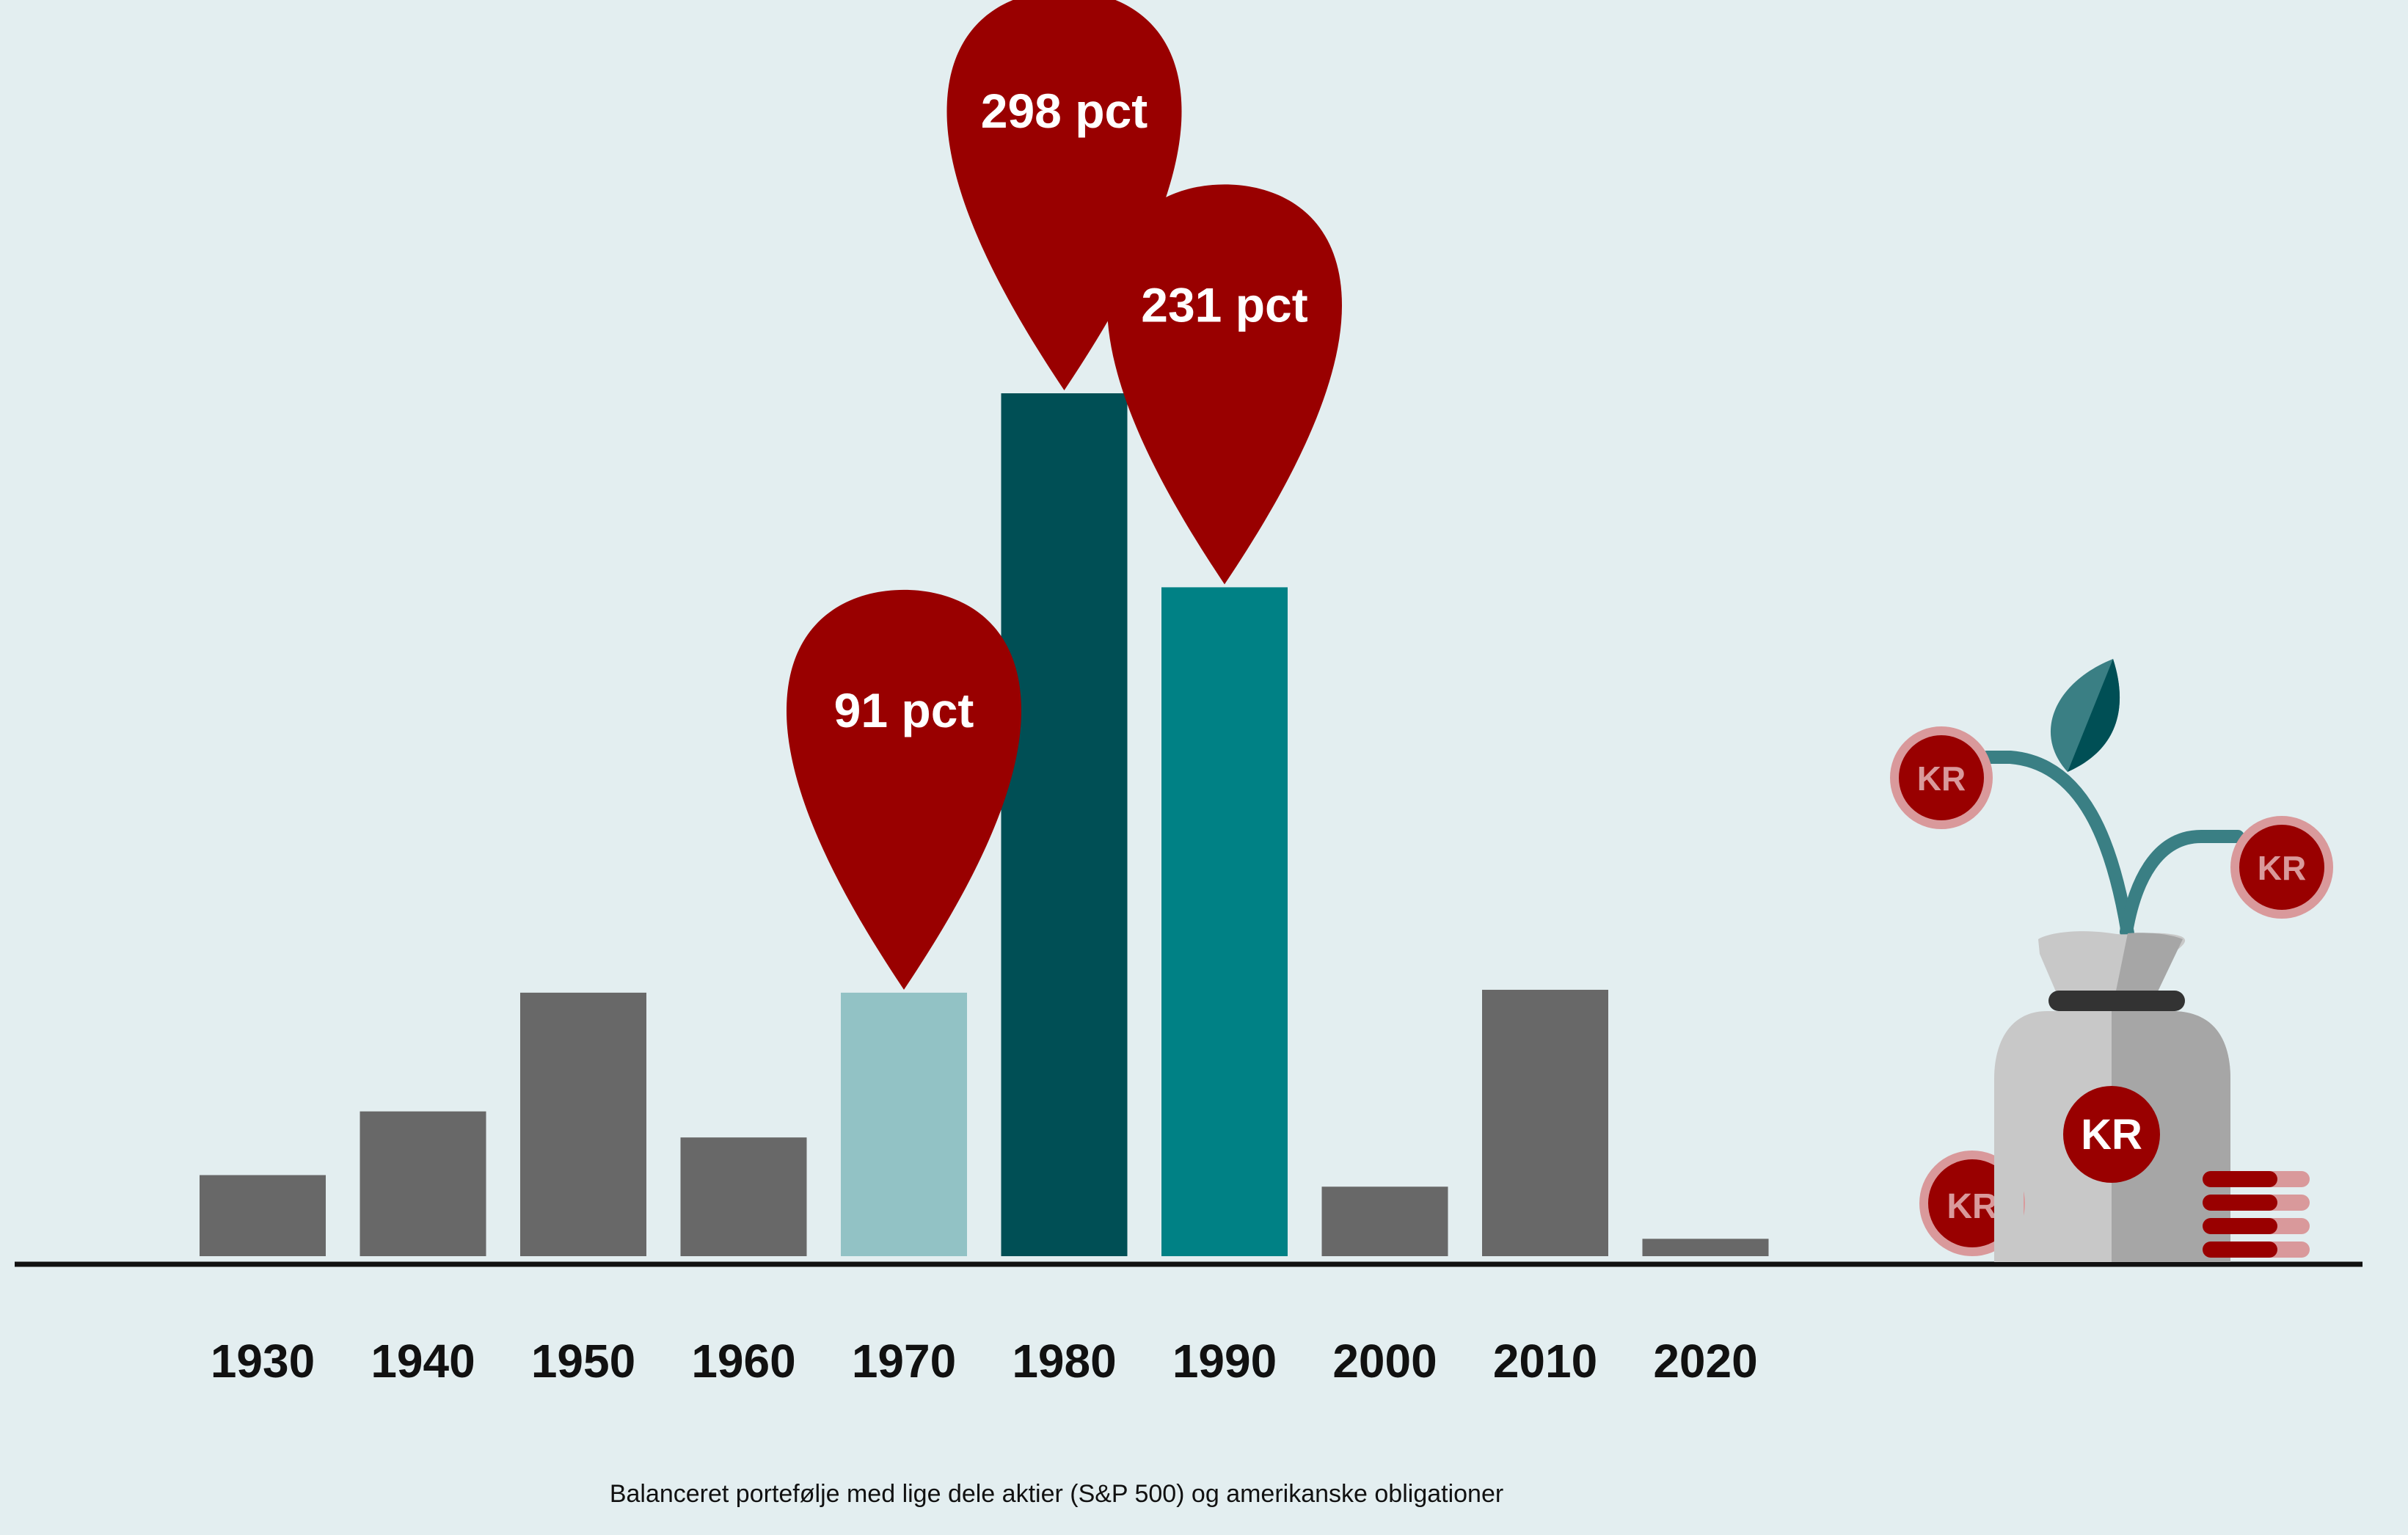 Image resolution: width=2408 pixels, height=1535 pixels. I want to click on x-tick-label: 1960, so click(743, 1361).